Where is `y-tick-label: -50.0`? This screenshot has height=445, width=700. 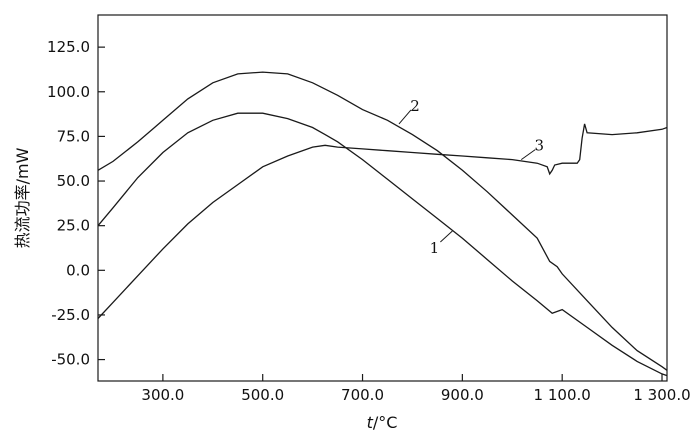 y-tick-label: -50.0 is located at coordinates (70, 360).